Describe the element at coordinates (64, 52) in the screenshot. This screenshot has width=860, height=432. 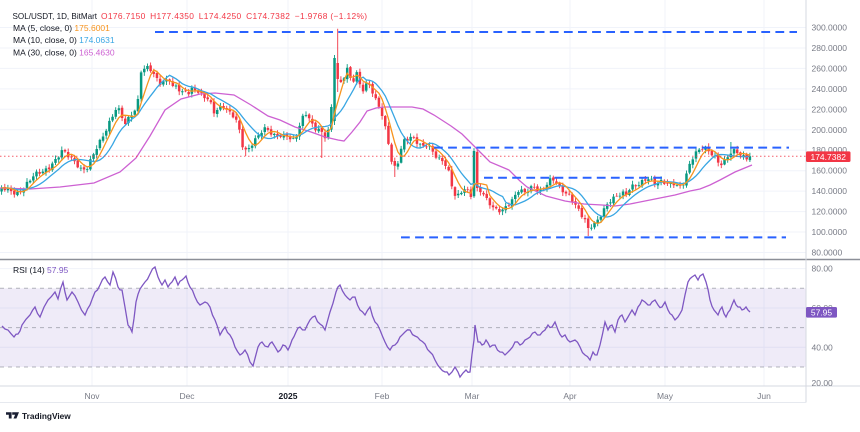
I see `svg-text: MA (30, close, 0) 165.4630` at that location.